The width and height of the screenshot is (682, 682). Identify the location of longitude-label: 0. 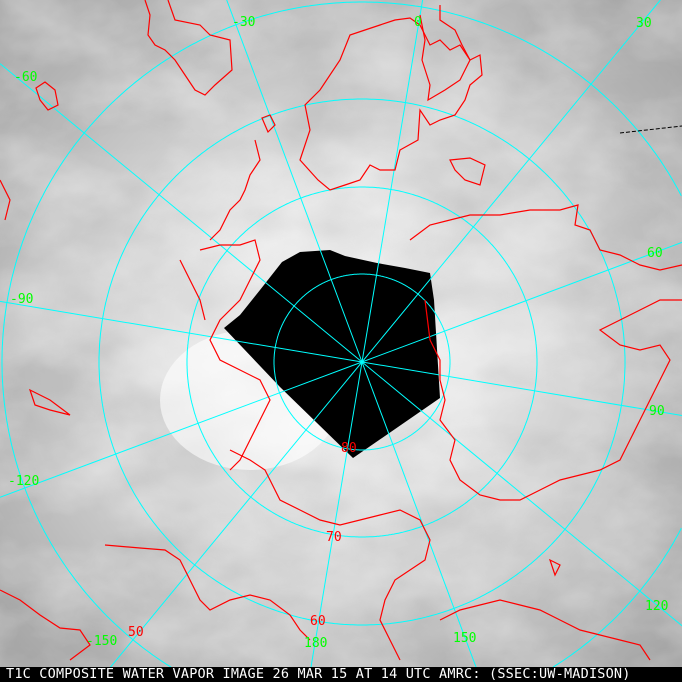
(418, 22).